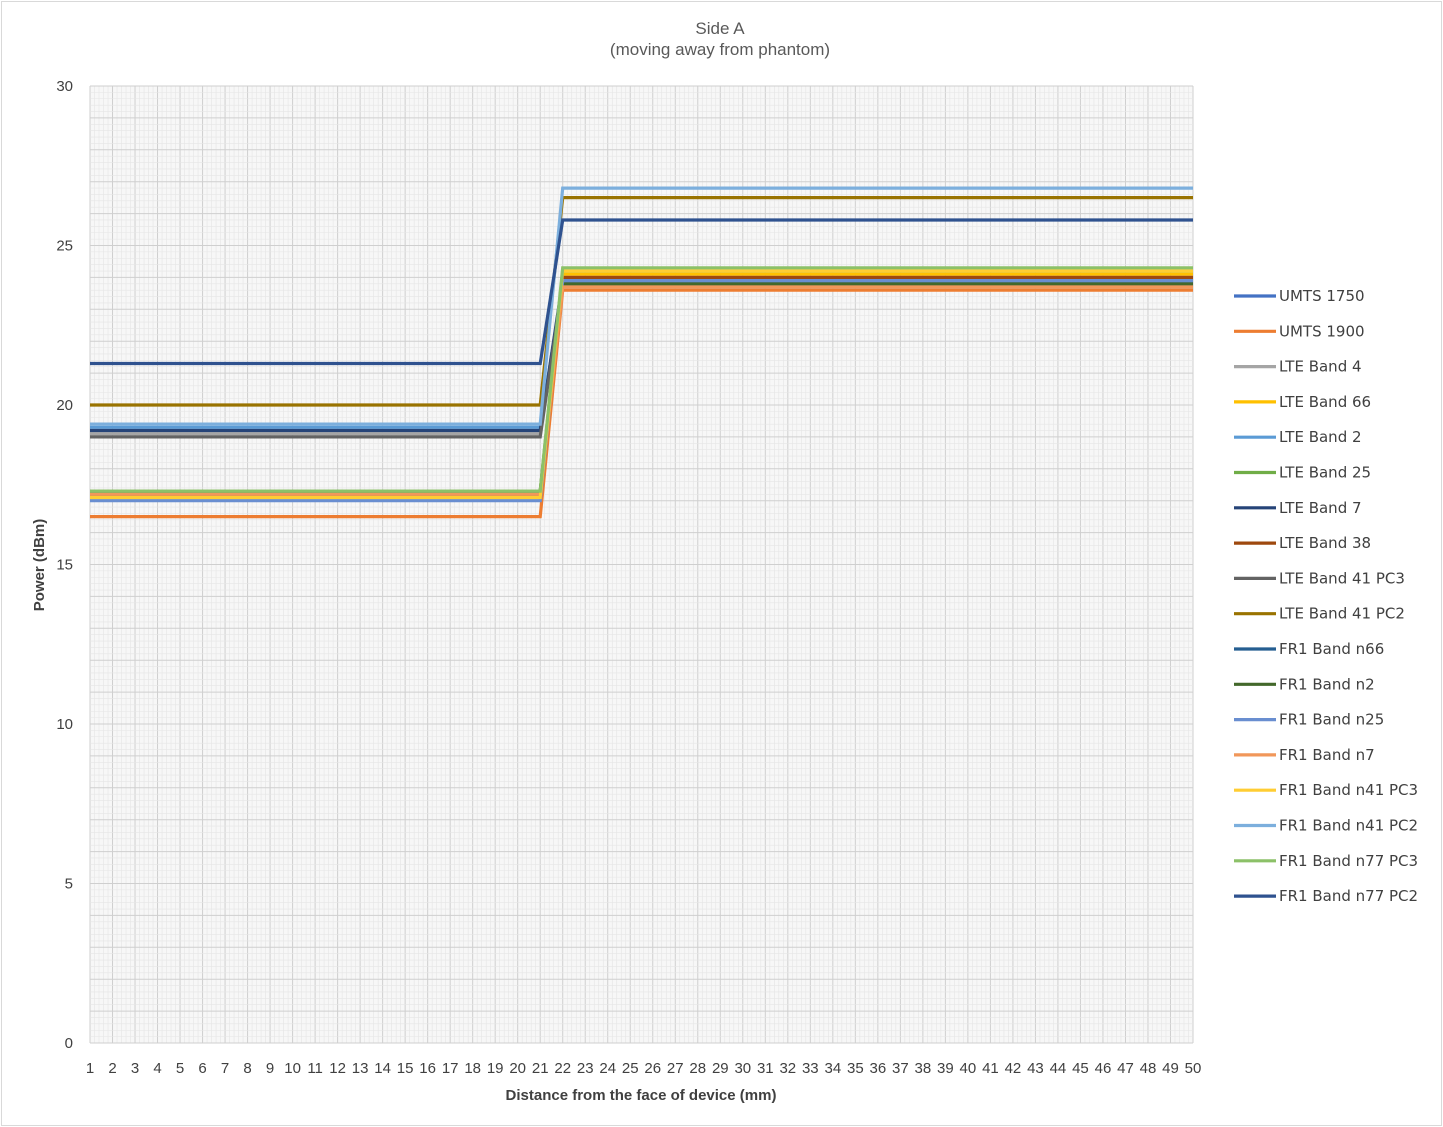 This screenshot has width=1443, height=1127. What do you see at coordinates (495, 1068) in the screenshot?
I see `x-tick-label: 19` at bounding box center [495, 1068].